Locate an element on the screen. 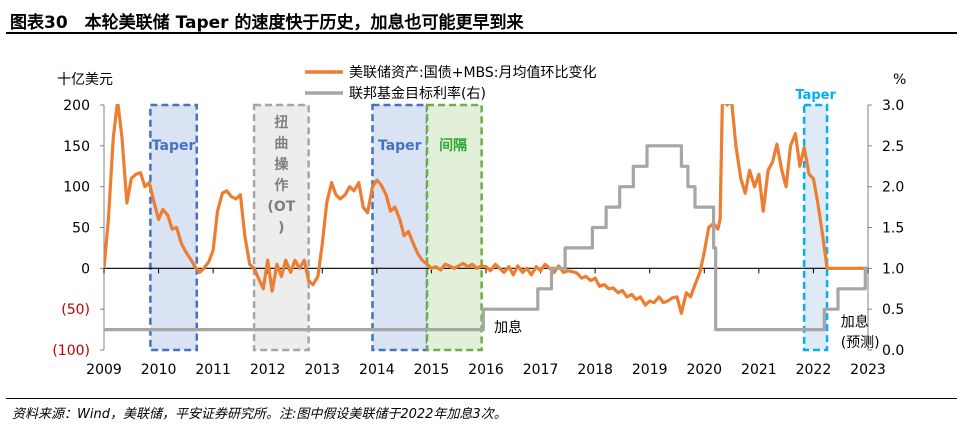 This screenshot has height=431, width=963. left-tick-label: 100 is located at coordinates (76, 188).